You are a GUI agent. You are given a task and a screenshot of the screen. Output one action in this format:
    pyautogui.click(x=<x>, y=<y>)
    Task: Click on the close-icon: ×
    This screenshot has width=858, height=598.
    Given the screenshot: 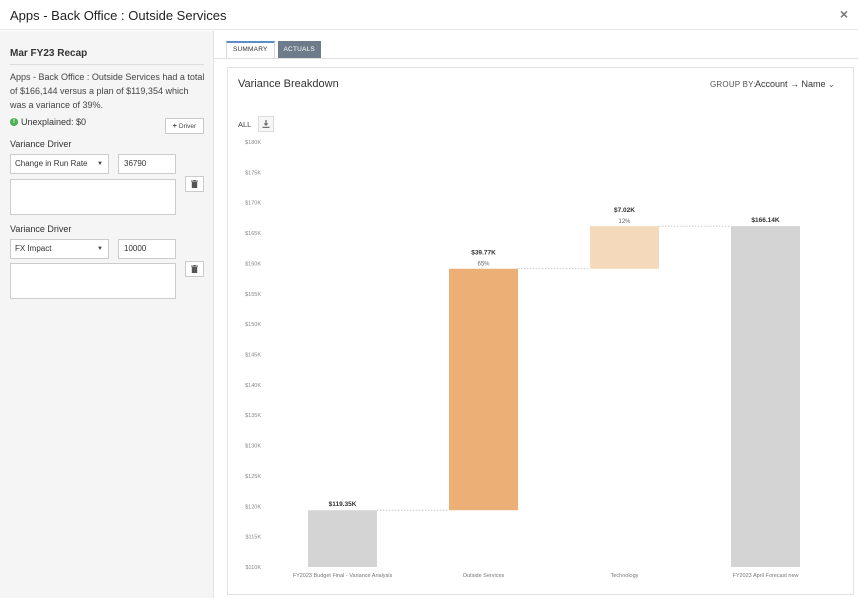 What is the action you would take?
    pyautogui.click(x=844, y=14)
    